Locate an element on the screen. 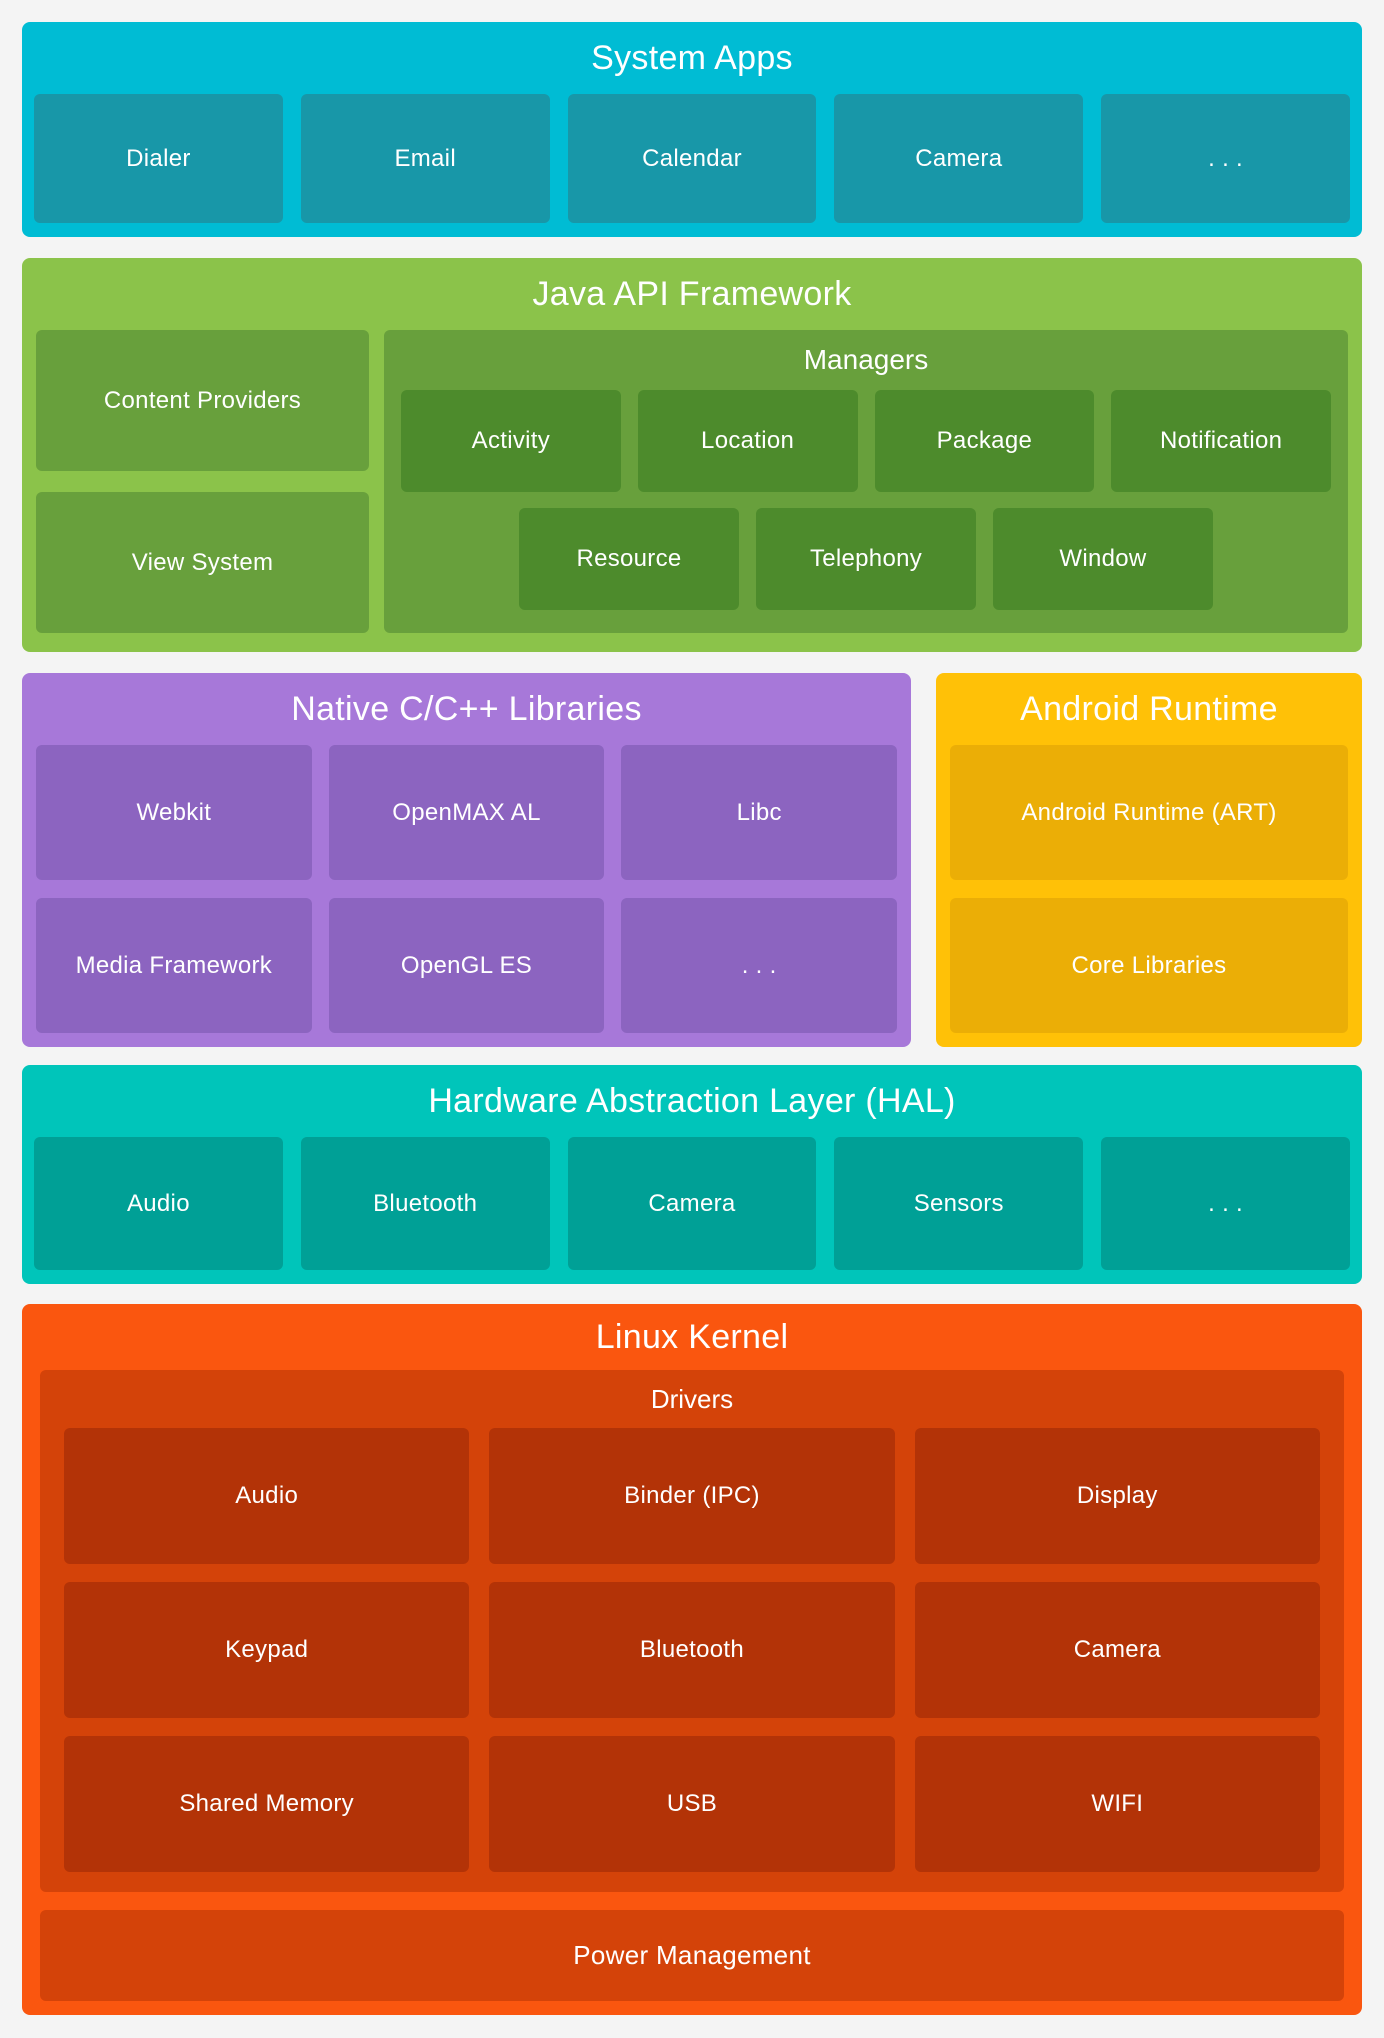  system-apps-row: Dialer Email Calendar Camera . . . is located at coordinates (692, 158).